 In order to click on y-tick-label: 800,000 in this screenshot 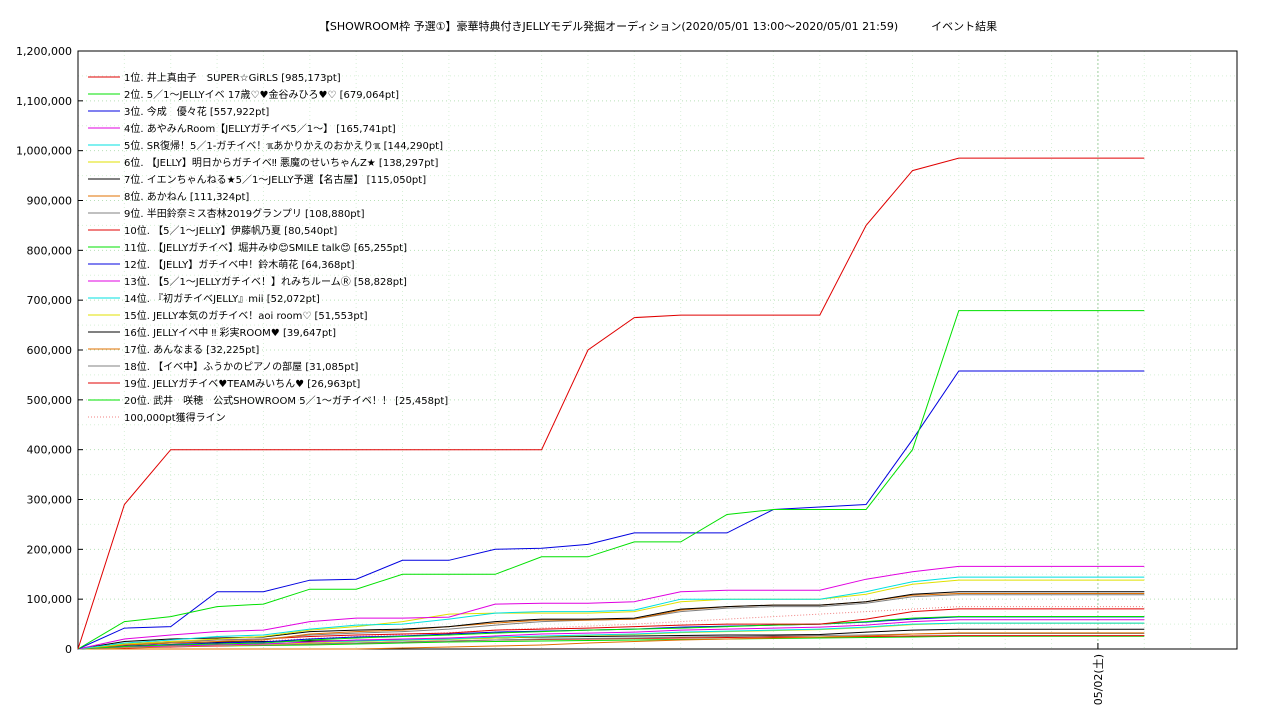, I will do `click(50, 250)`.